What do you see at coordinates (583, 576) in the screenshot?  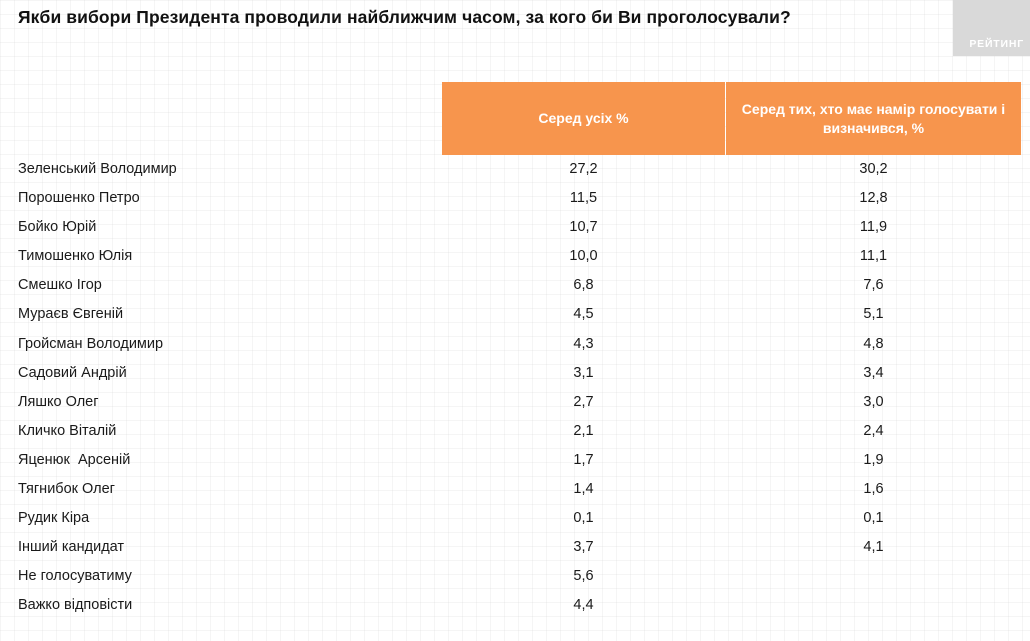 I see `value-all: 5,6` at bounding box center [583, 576].